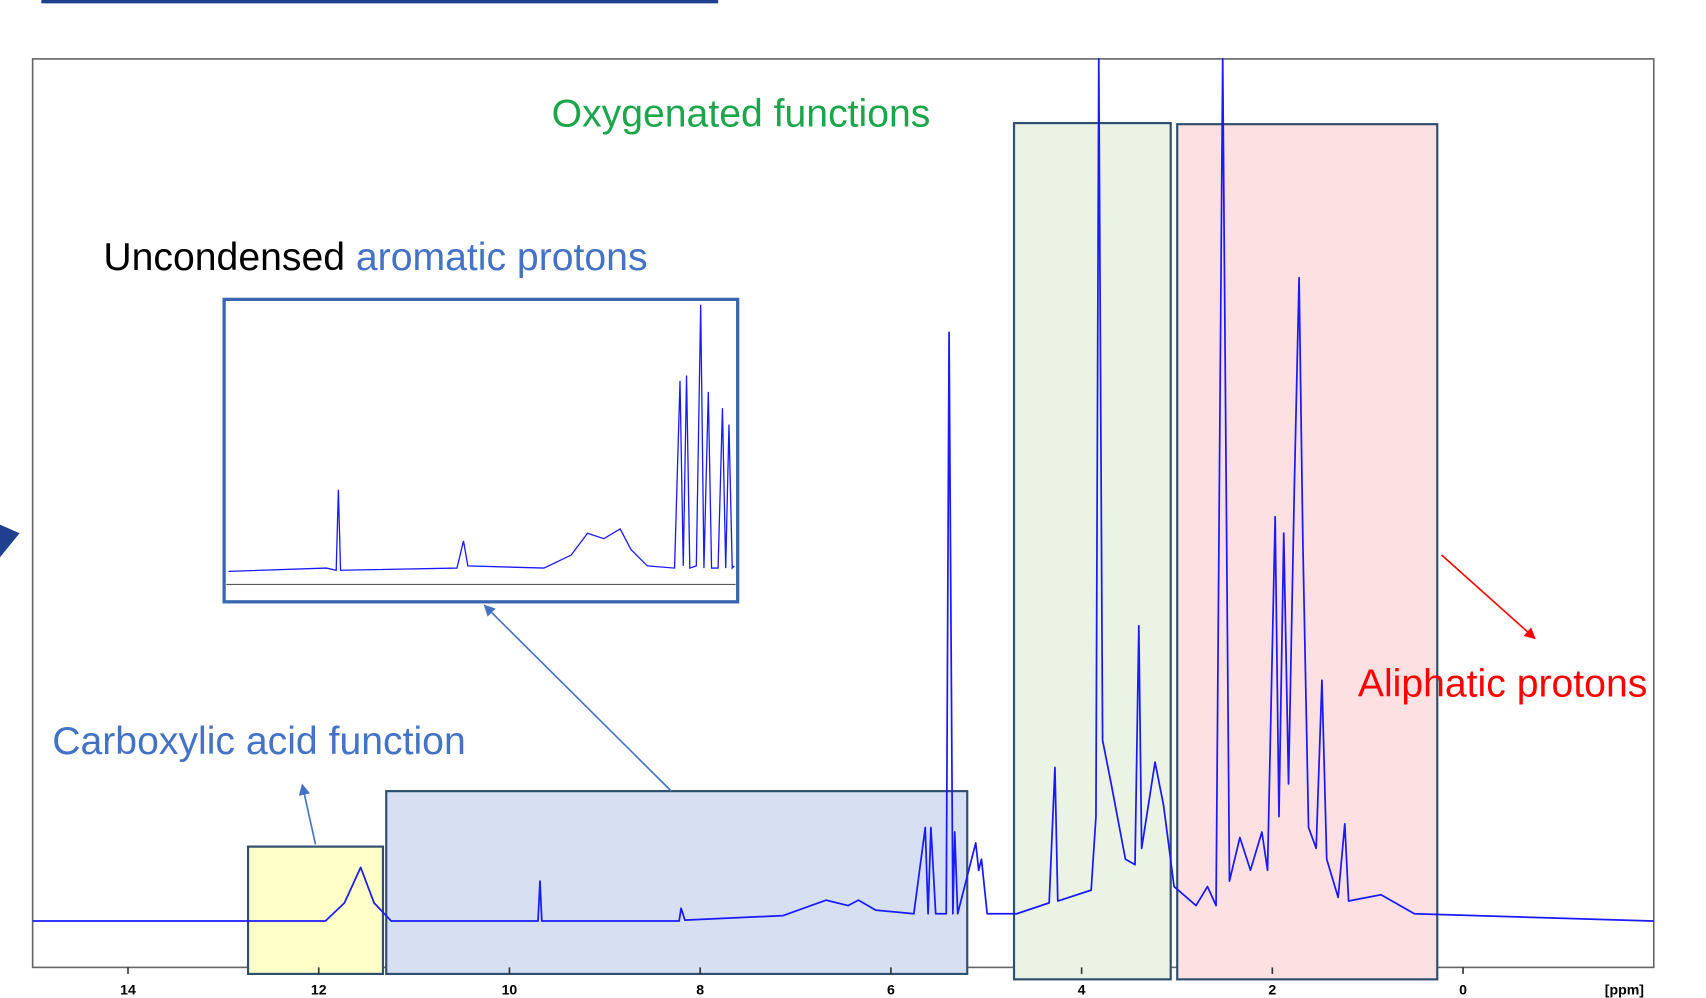 This screenshot has width=1706, height=998. What do you see at coordinates (315, 910) in the screenshot?
I see `carboxylic-region` at bounding box center [315, 910].